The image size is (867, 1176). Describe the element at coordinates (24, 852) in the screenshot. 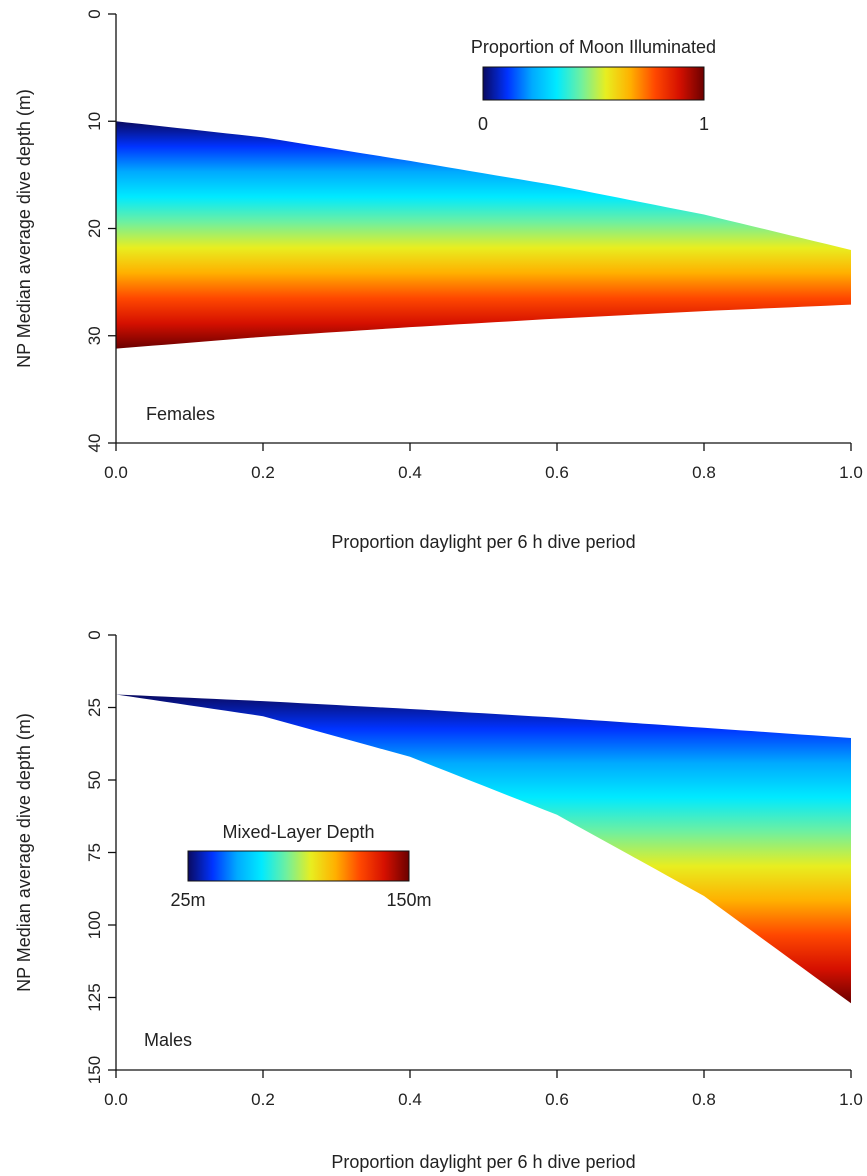

I see `males-y-axis-label: NP Median average dive depth (m)` at that location.